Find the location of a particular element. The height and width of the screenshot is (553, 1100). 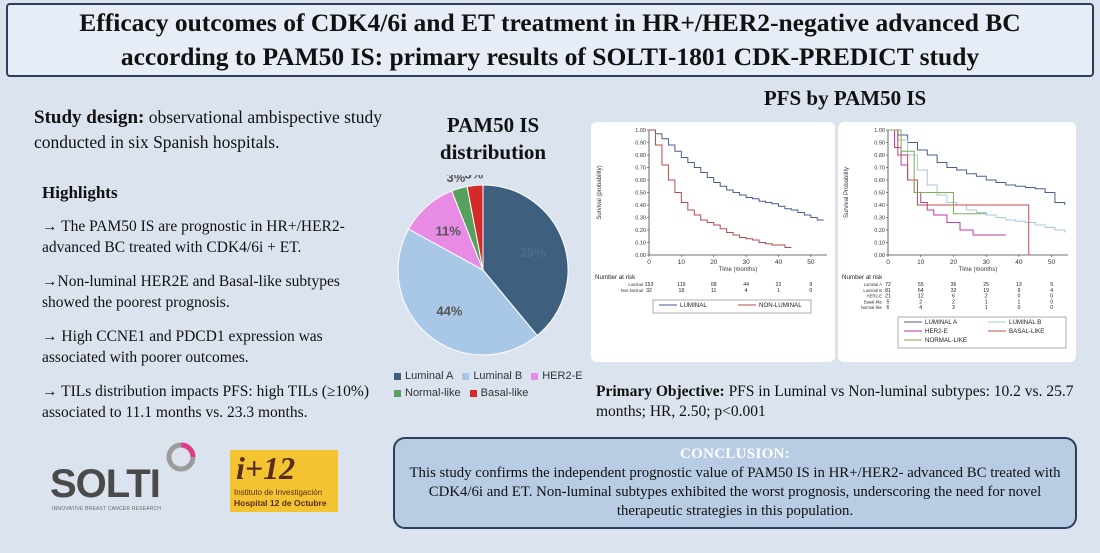

risk-value: 4 is located at coordinates (1051, 291).